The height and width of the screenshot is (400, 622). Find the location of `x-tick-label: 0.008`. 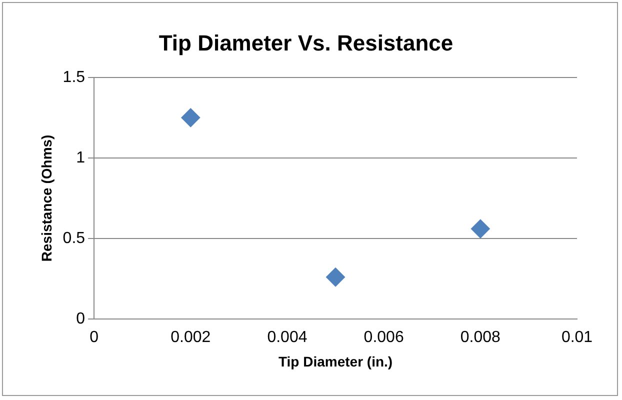

x-tick-label: 0.008 is located at coordinates (480, 337).